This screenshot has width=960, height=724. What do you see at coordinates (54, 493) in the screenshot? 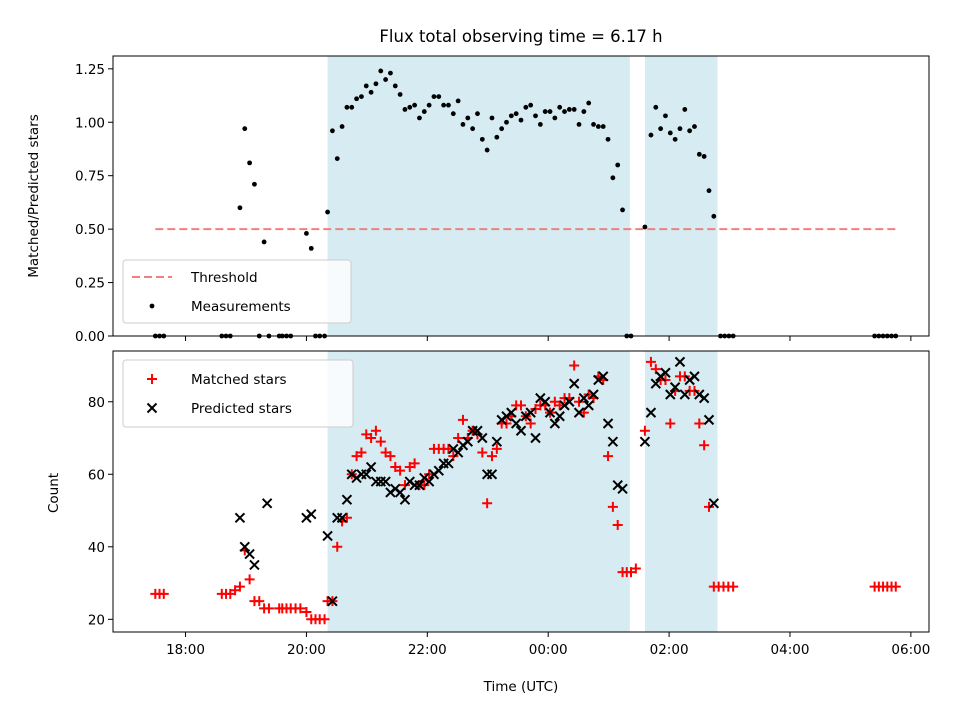
I see `bottom-ylabel: Count` at bounding box center [54, 493].